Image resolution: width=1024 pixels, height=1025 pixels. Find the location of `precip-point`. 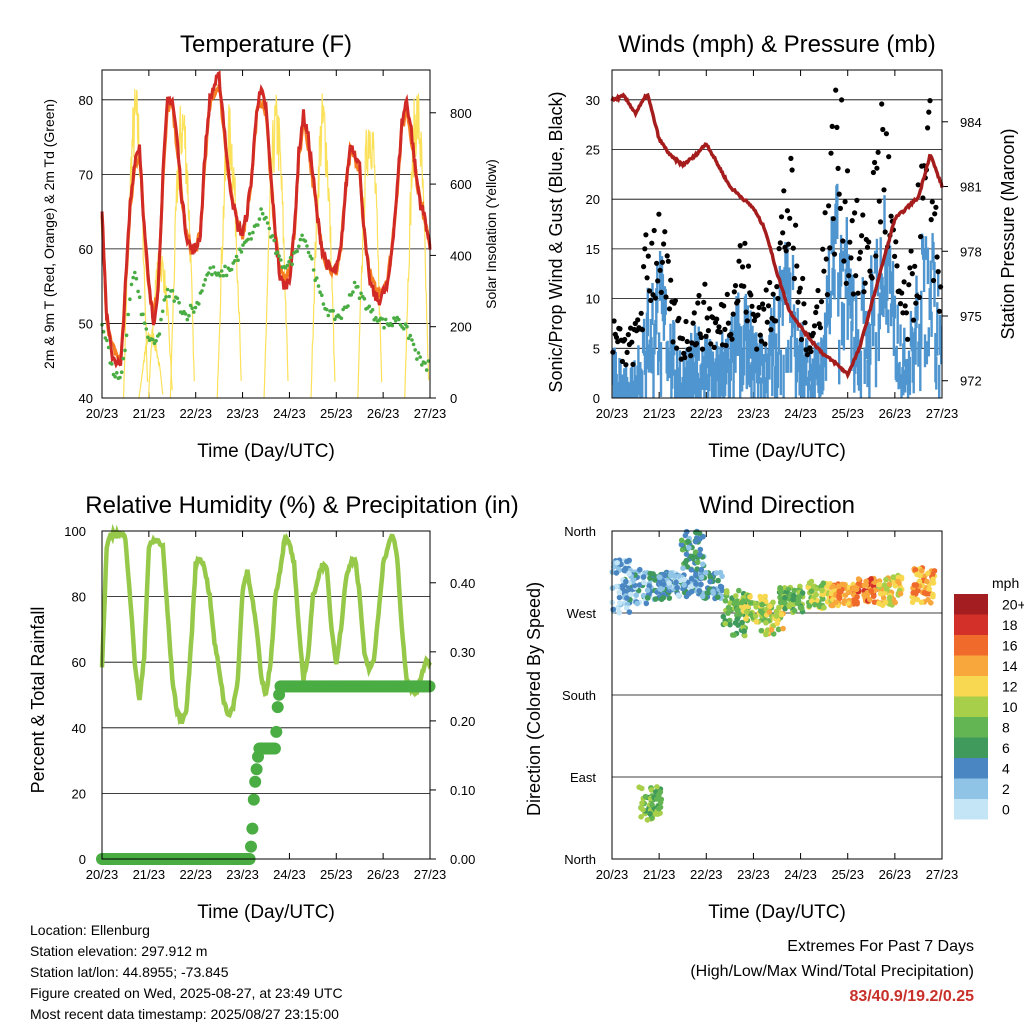

precip-point is located at coordinates (277, 707).